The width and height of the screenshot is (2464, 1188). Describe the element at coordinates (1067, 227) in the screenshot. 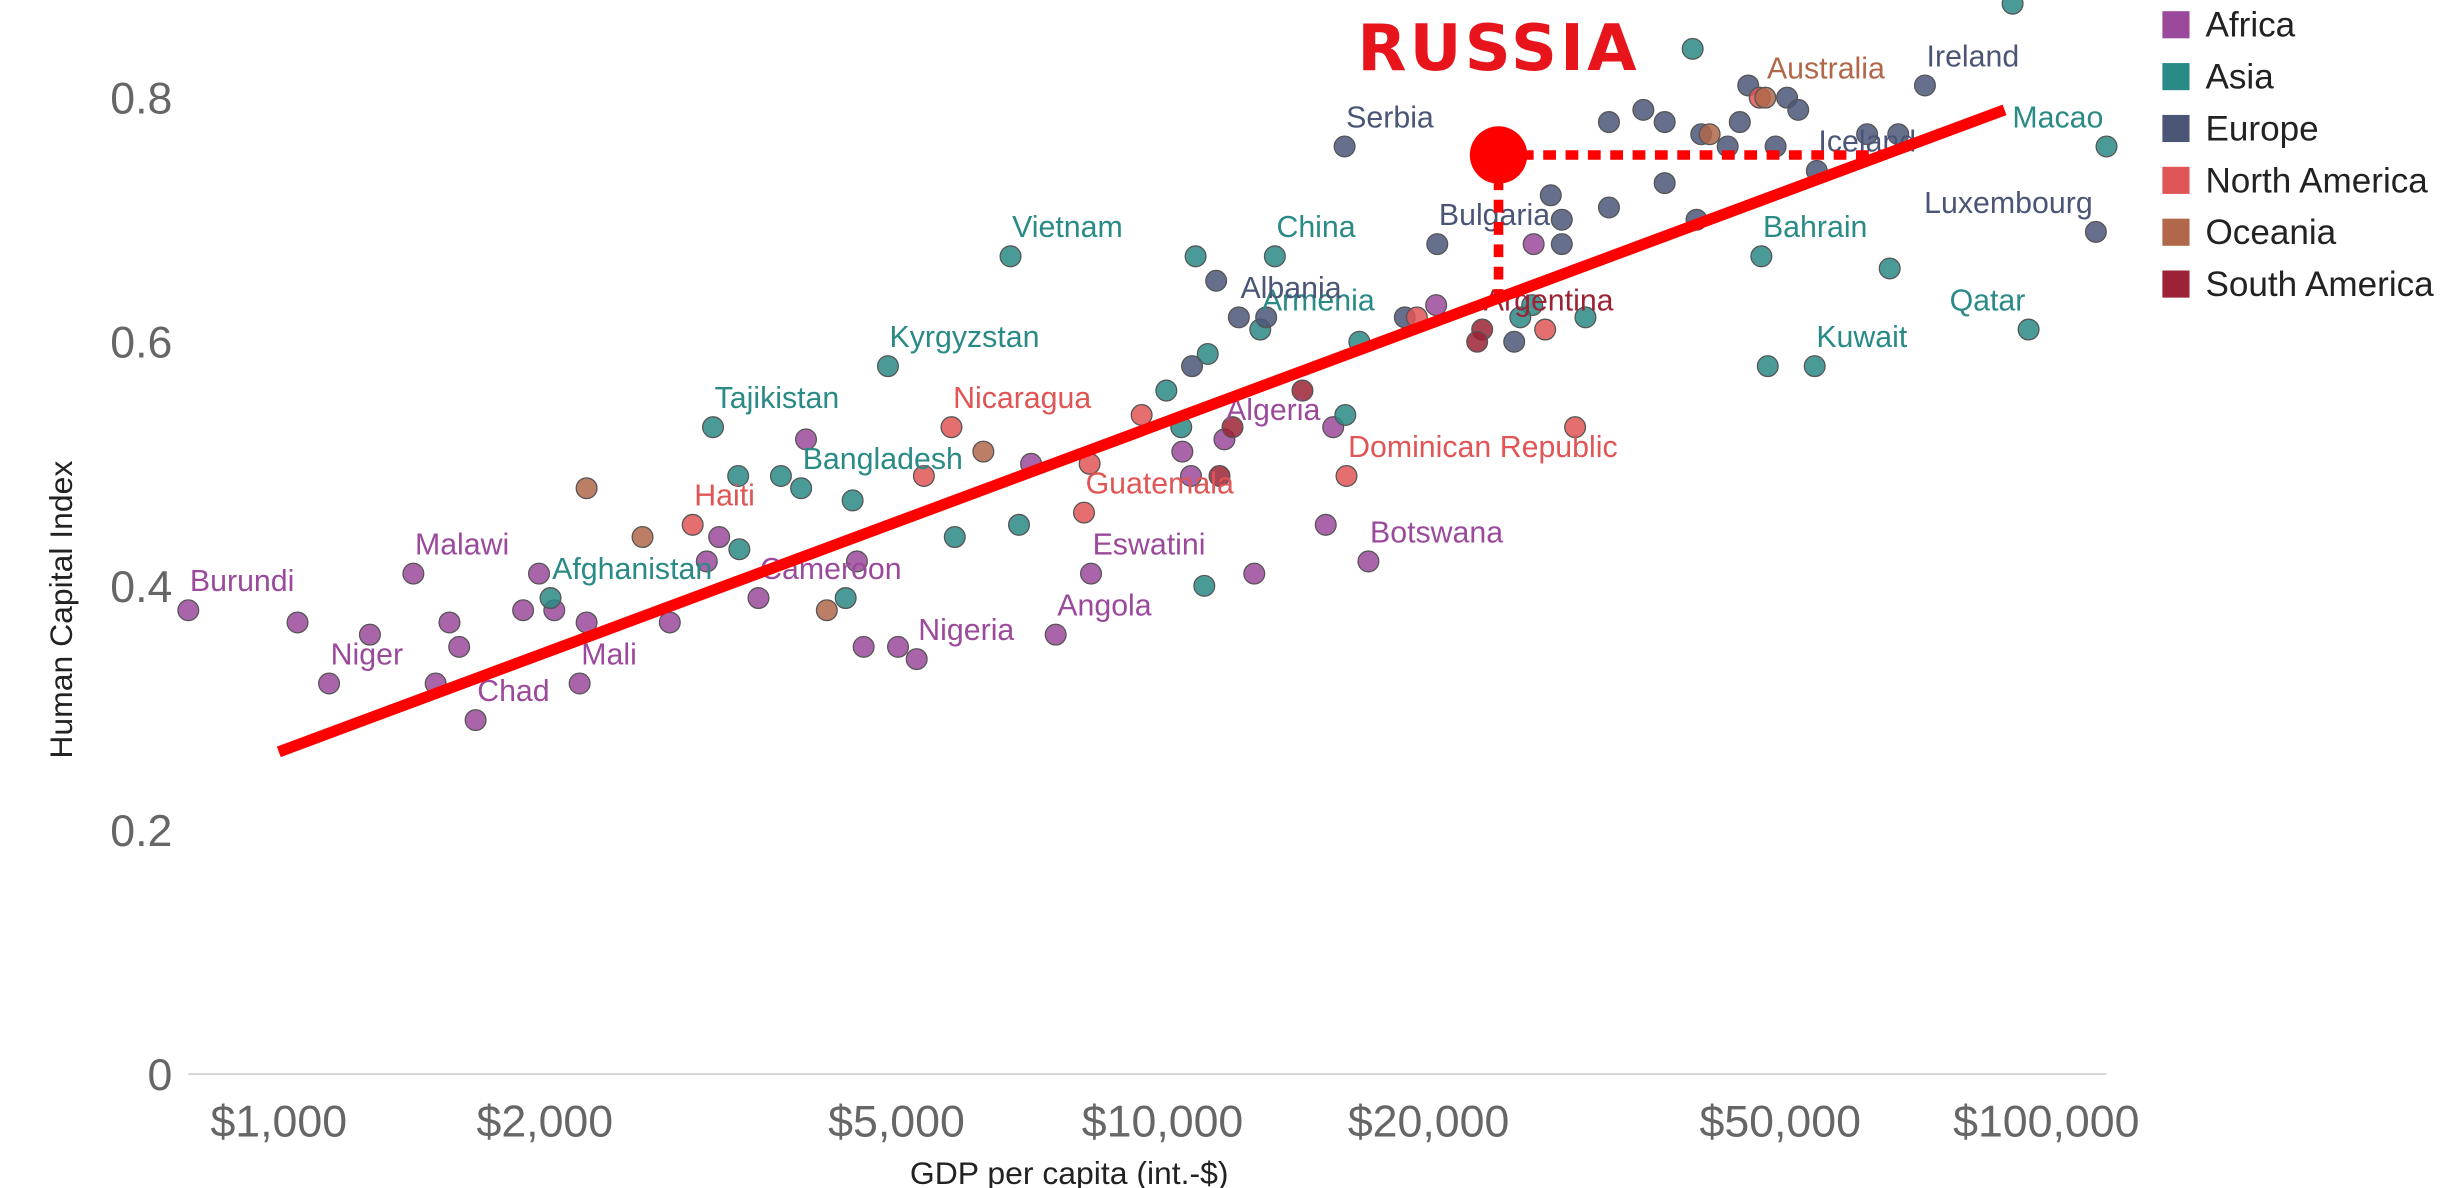

I see `point-label: Vietnam` at that location.